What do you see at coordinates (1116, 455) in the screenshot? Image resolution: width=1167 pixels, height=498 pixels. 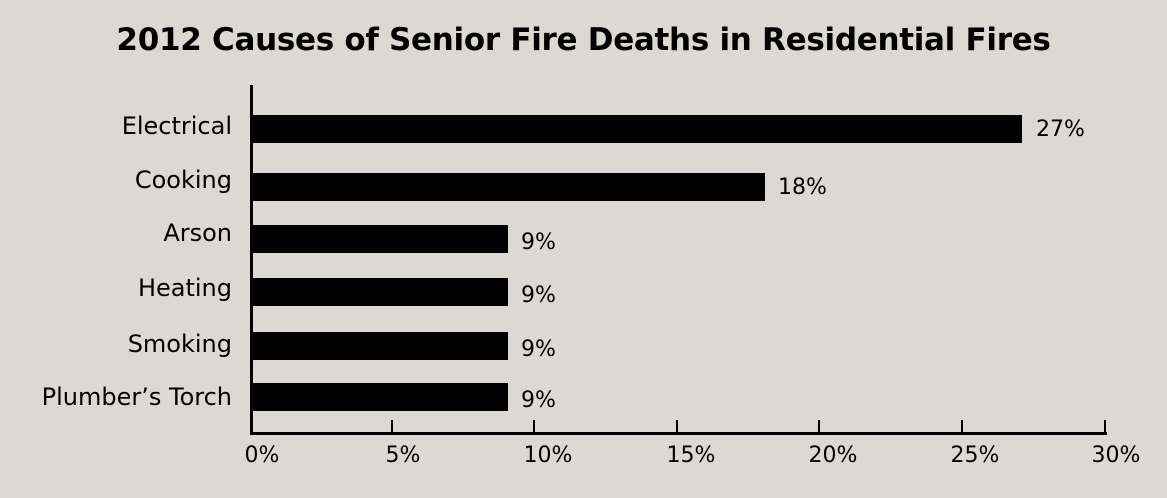 I see `x-tick-label: 30%` at bounding box center [1116, 455].